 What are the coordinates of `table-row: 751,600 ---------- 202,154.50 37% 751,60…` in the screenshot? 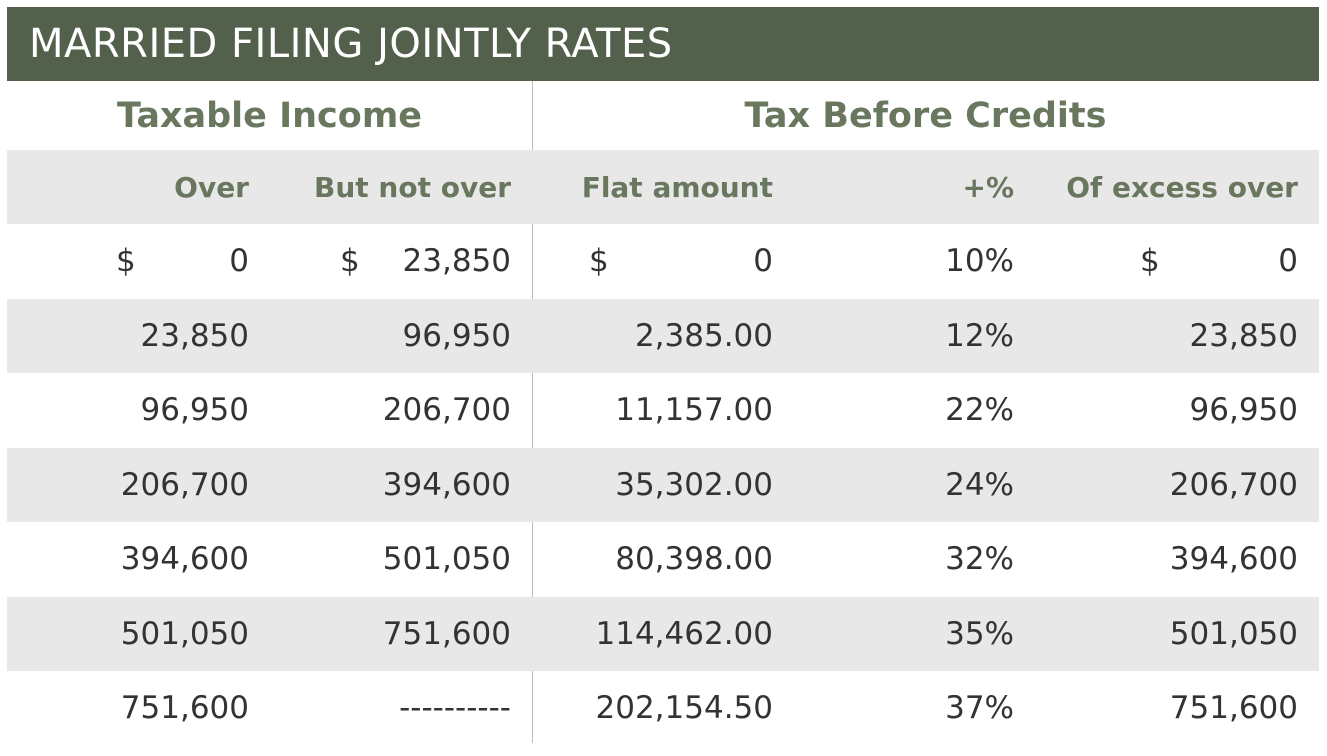 It's located at (663, 708).